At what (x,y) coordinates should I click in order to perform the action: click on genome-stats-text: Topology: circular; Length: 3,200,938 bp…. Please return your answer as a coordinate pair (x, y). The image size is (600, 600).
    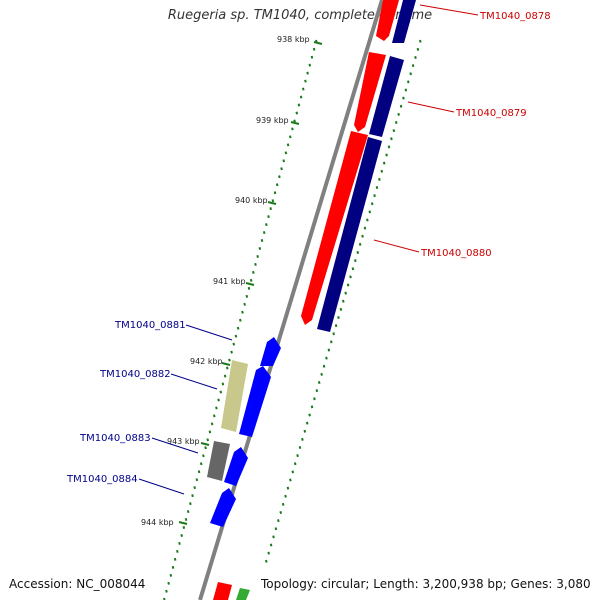
    Looking at the image, I should click on (426, 584).